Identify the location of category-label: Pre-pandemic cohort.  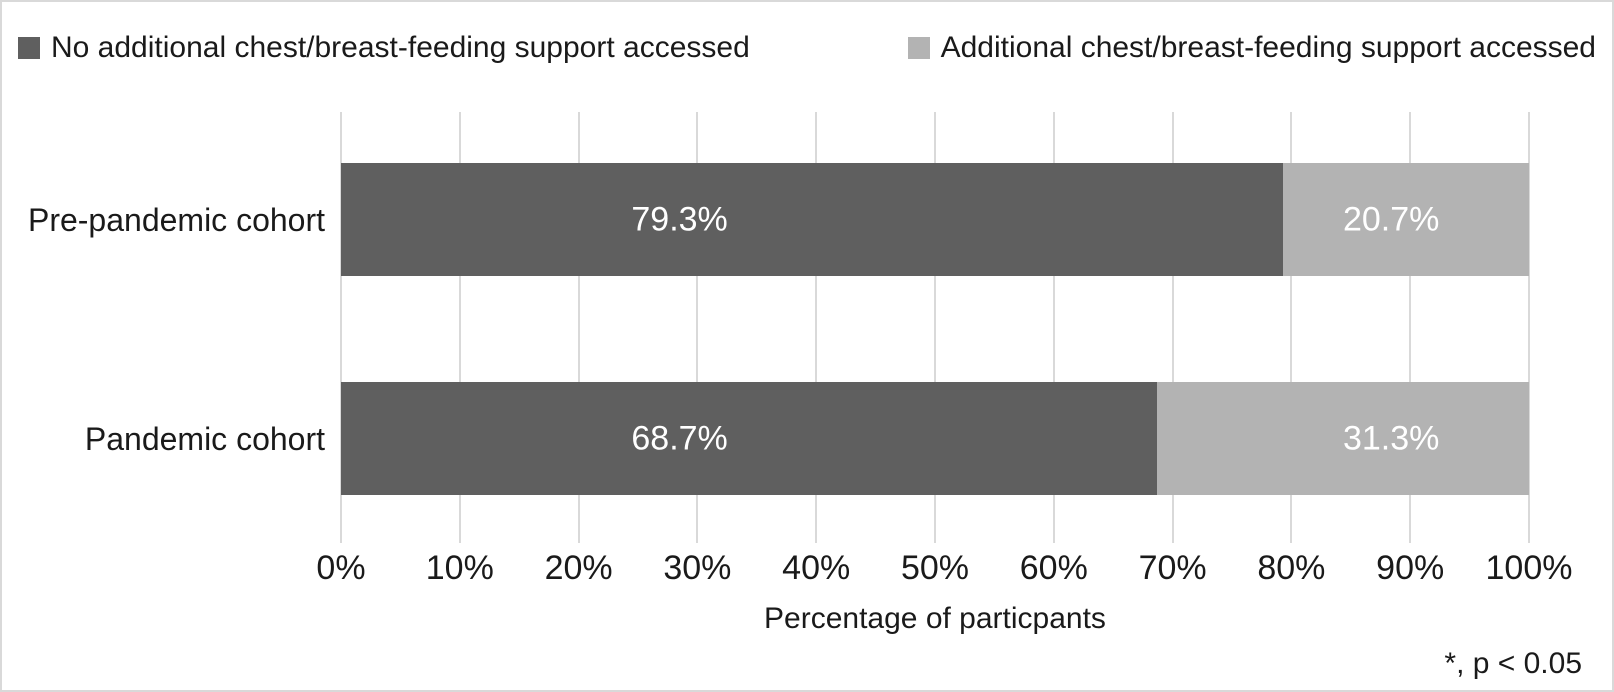
(176, 219).